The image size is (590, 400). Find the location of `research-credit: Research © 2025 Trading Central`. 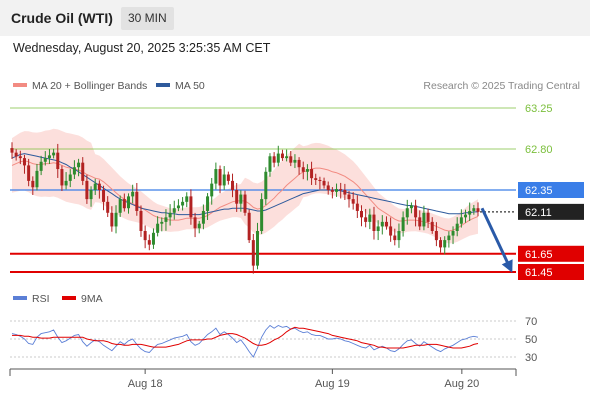

research-credit: Research © 2025 Trading Central is located at coordinates (501, 86).